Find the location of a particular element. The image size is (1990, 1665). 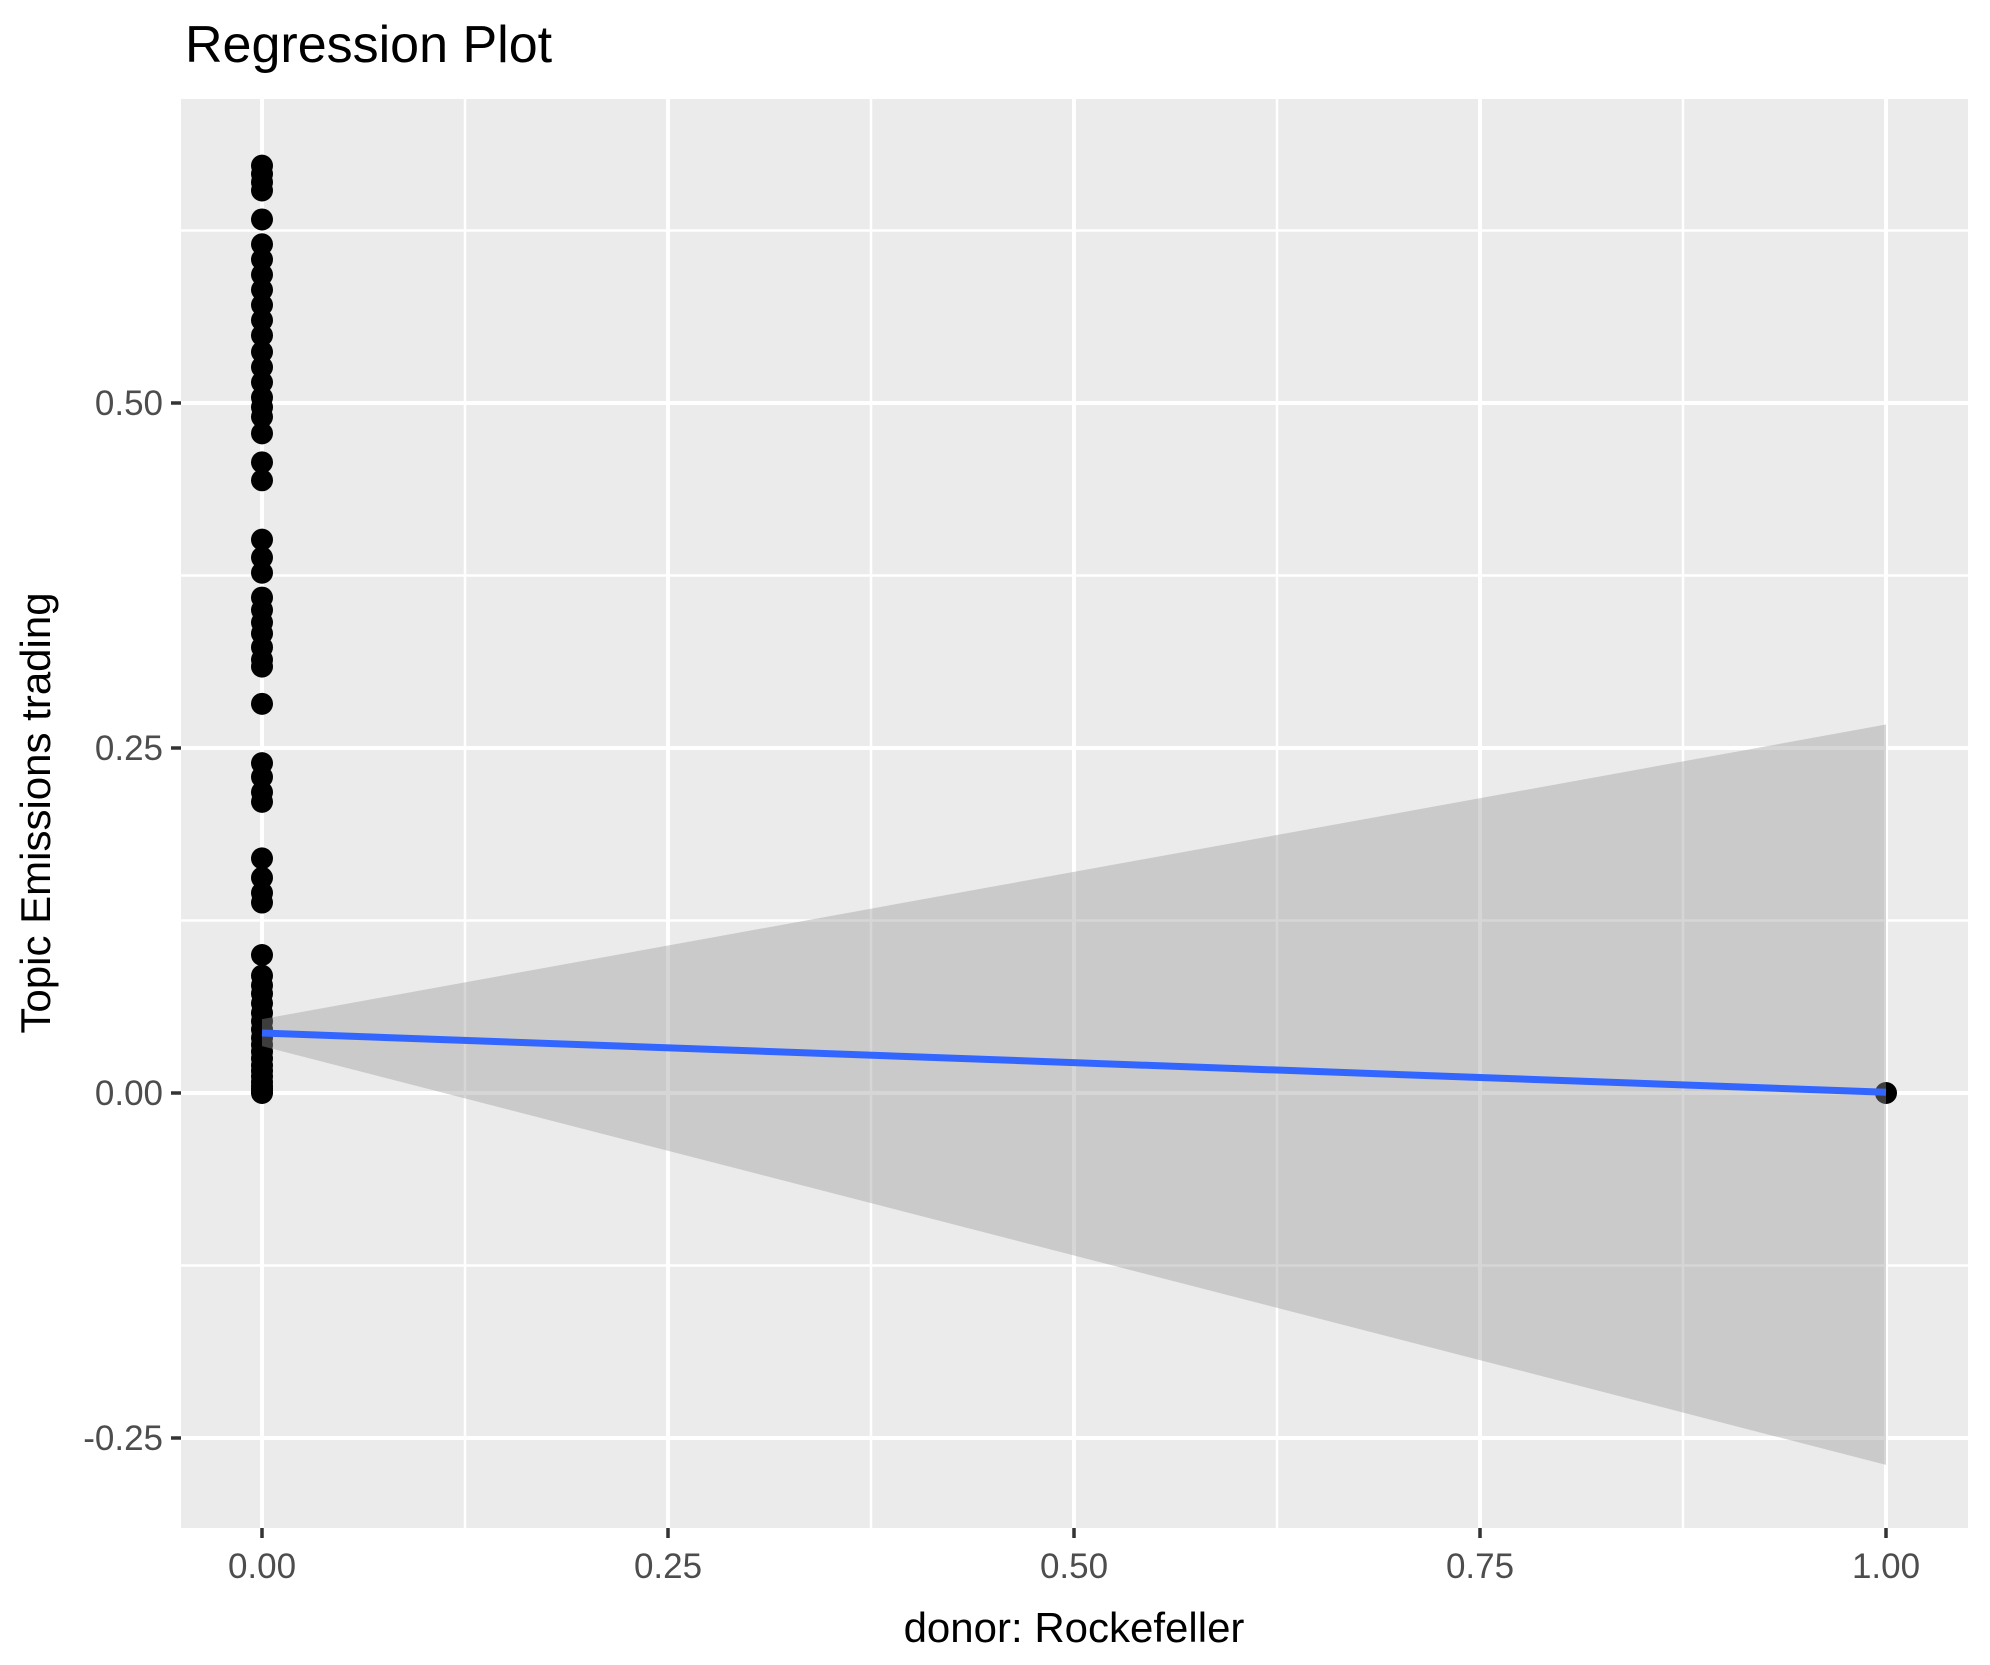

x-axis-title: donor: Rockefeller is located at coordinates (1074, 1627).